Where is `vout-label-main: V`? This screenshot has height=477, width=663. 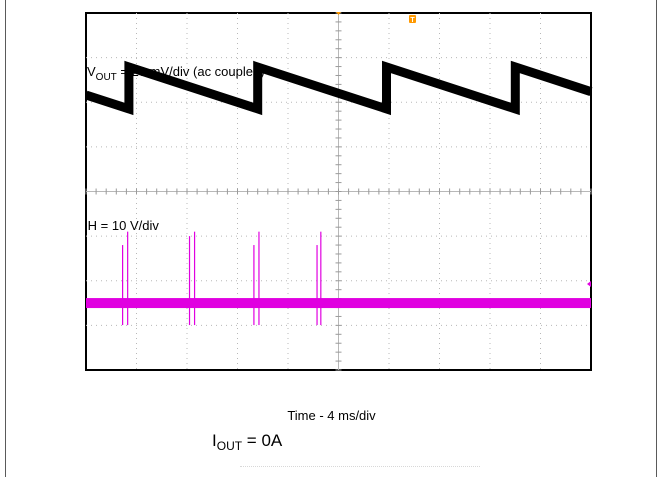
vout-label-main: V is located at coordinates (91, 71).